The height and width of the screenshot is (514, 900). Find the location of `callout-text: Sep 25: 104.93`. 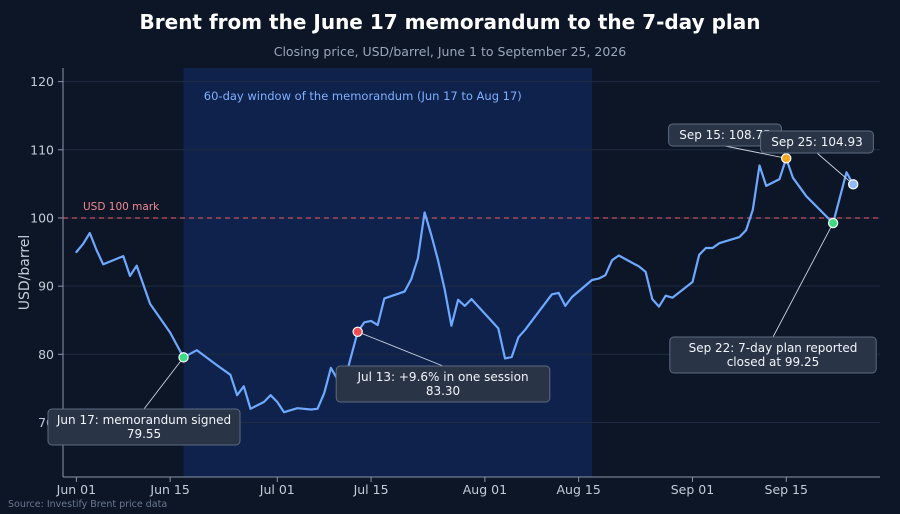

callout-text: Sep 25: 104.93 is located at coordinates (817, 142).